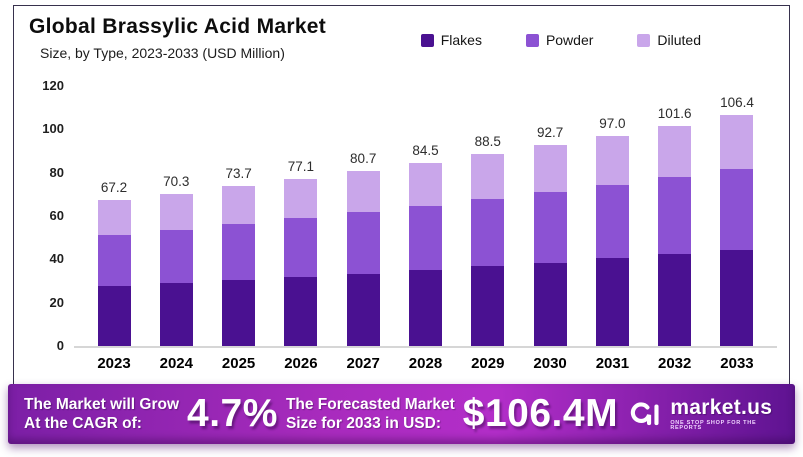 This screenshot has height=457, width=803. Describe the element at coordinates (238, 174) in the screenshot. I see `bar-total-label: 73.7` at that location.